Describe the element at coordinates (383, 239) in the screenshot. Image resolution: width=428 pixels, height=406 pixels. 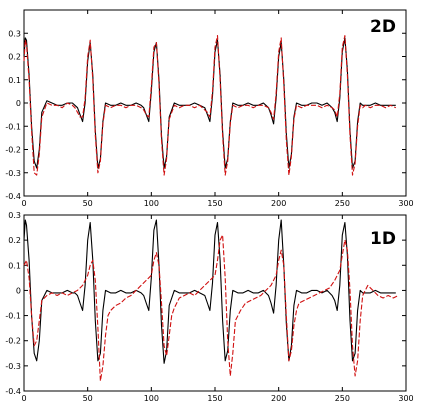
I see `panel-label: 1D` at that location.